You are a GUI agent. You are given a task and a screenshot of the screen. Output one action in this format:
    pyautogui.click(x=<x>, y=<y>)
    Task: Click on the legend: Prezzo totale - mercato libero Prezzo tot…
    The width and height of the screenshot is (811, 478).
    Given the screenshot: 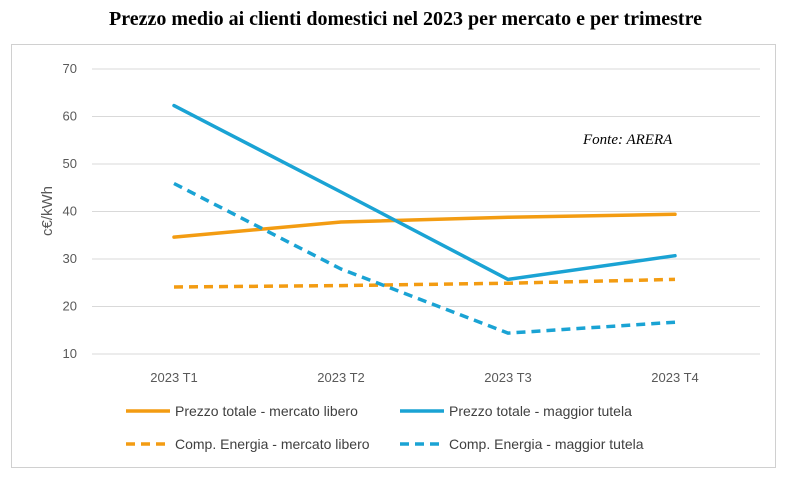 What is the action you would take?
    pyautogui.click(x=385, y=427)
    